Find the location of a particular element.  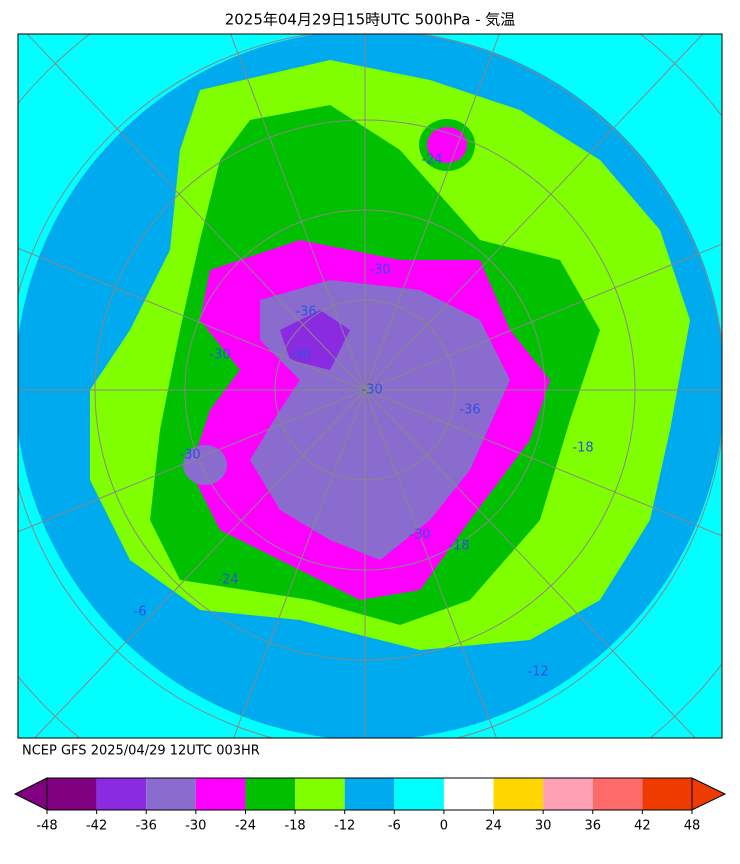

contour-label: -6 is located at coordinates (140, 612).